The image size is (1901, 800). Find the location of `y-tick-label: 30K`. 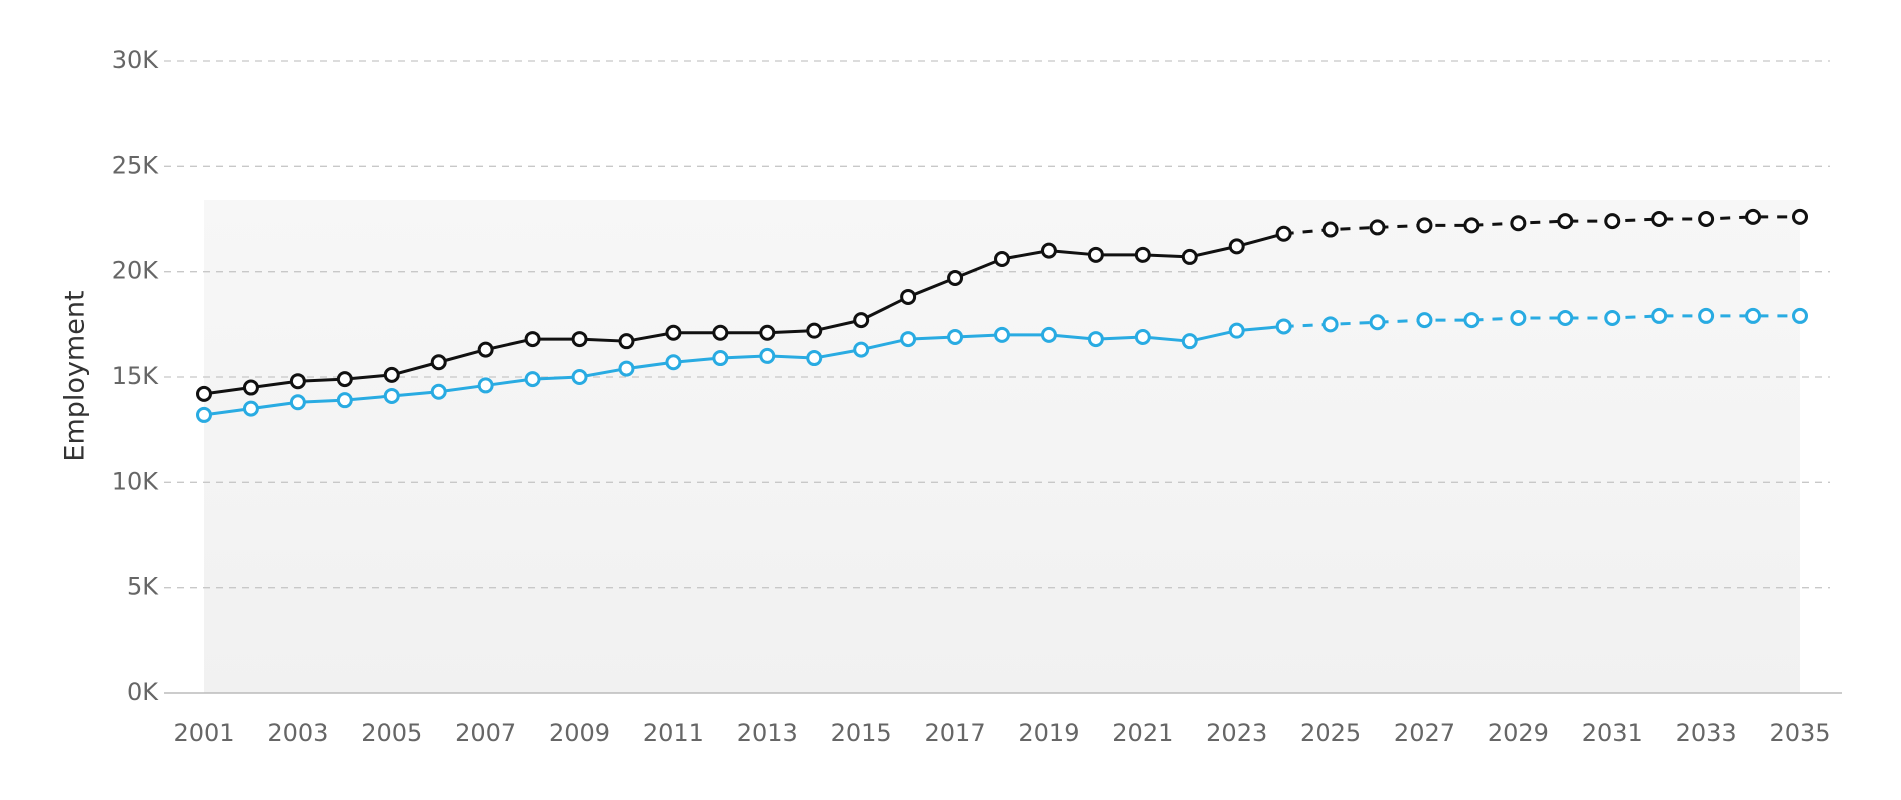

y-tick-label: 30K is located at coordinates (136, 60).